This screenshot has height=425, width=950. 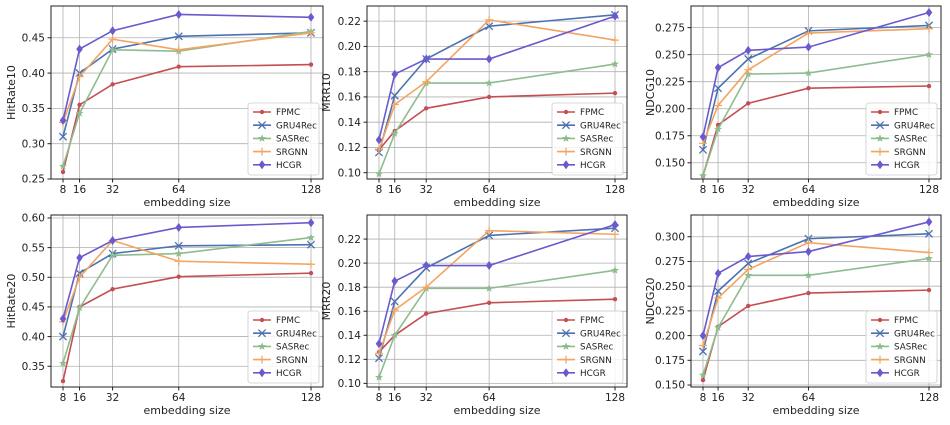 I want to click on x-axis-label: embedding size, so click(x=815, y=202).